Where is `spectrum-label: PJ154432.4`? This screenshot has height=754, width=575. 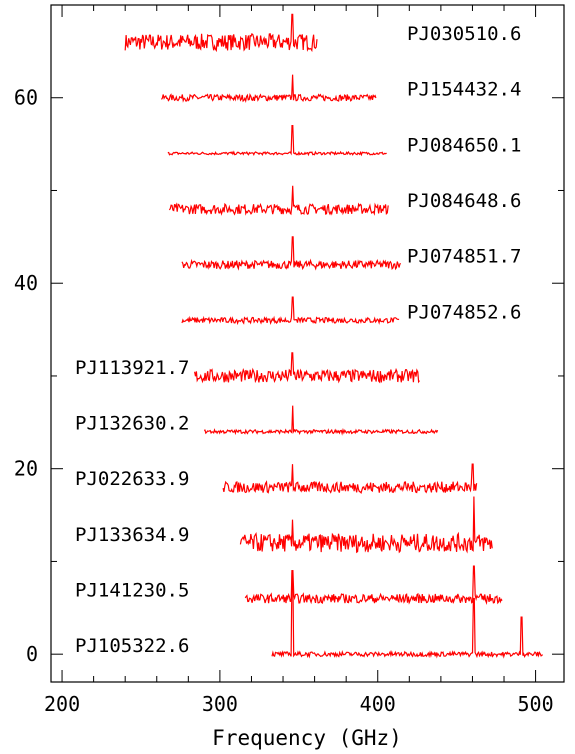 spectrum-label: PJ154432.4 is located at coordinates (464, 90).